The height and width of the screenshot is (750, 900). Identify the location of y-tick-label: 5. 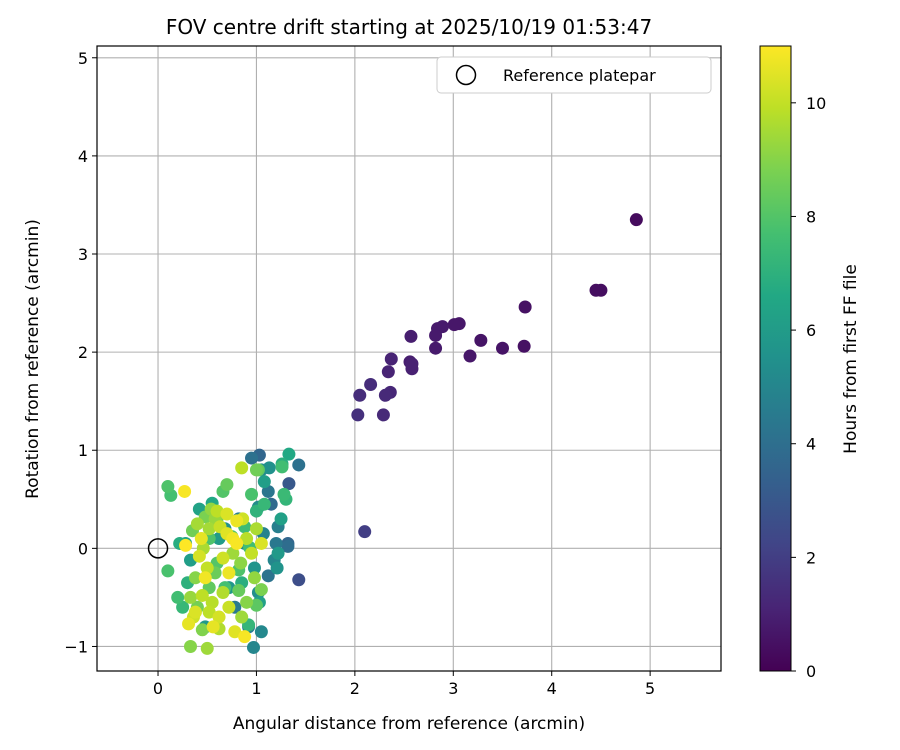
(83, 58).